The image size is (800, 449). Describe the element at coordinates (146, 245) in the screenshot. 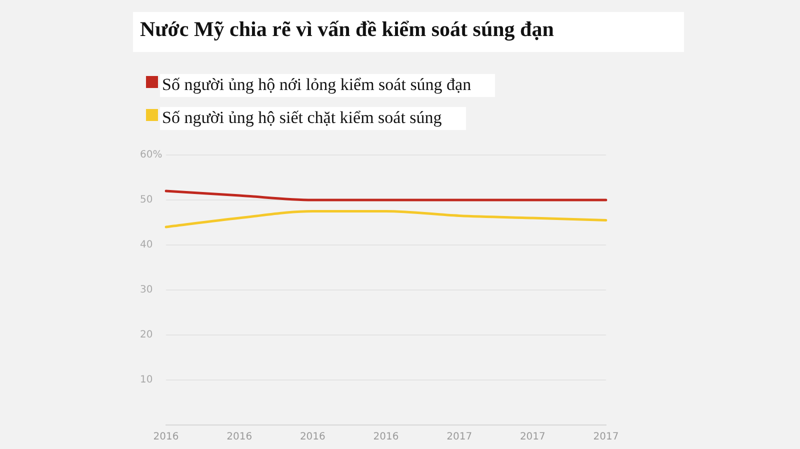

I see `y-tick-label: 40` at that location.